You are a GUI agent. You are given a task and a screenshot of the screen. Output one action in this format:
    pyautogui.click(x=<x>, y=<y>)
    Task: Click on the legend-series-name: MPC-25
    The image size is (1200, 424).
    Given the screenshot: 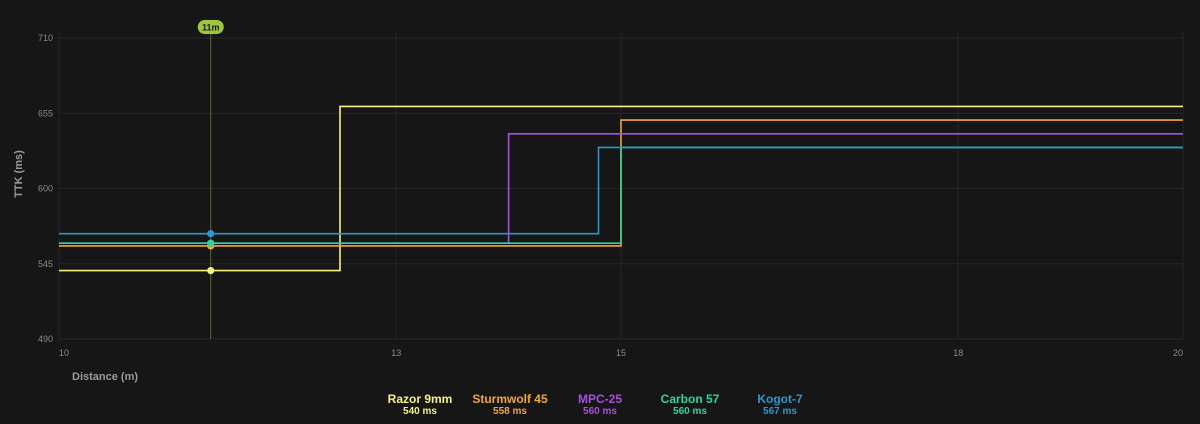 What is the action you would take?
    pyautogui.click(x=599, y=399)
    